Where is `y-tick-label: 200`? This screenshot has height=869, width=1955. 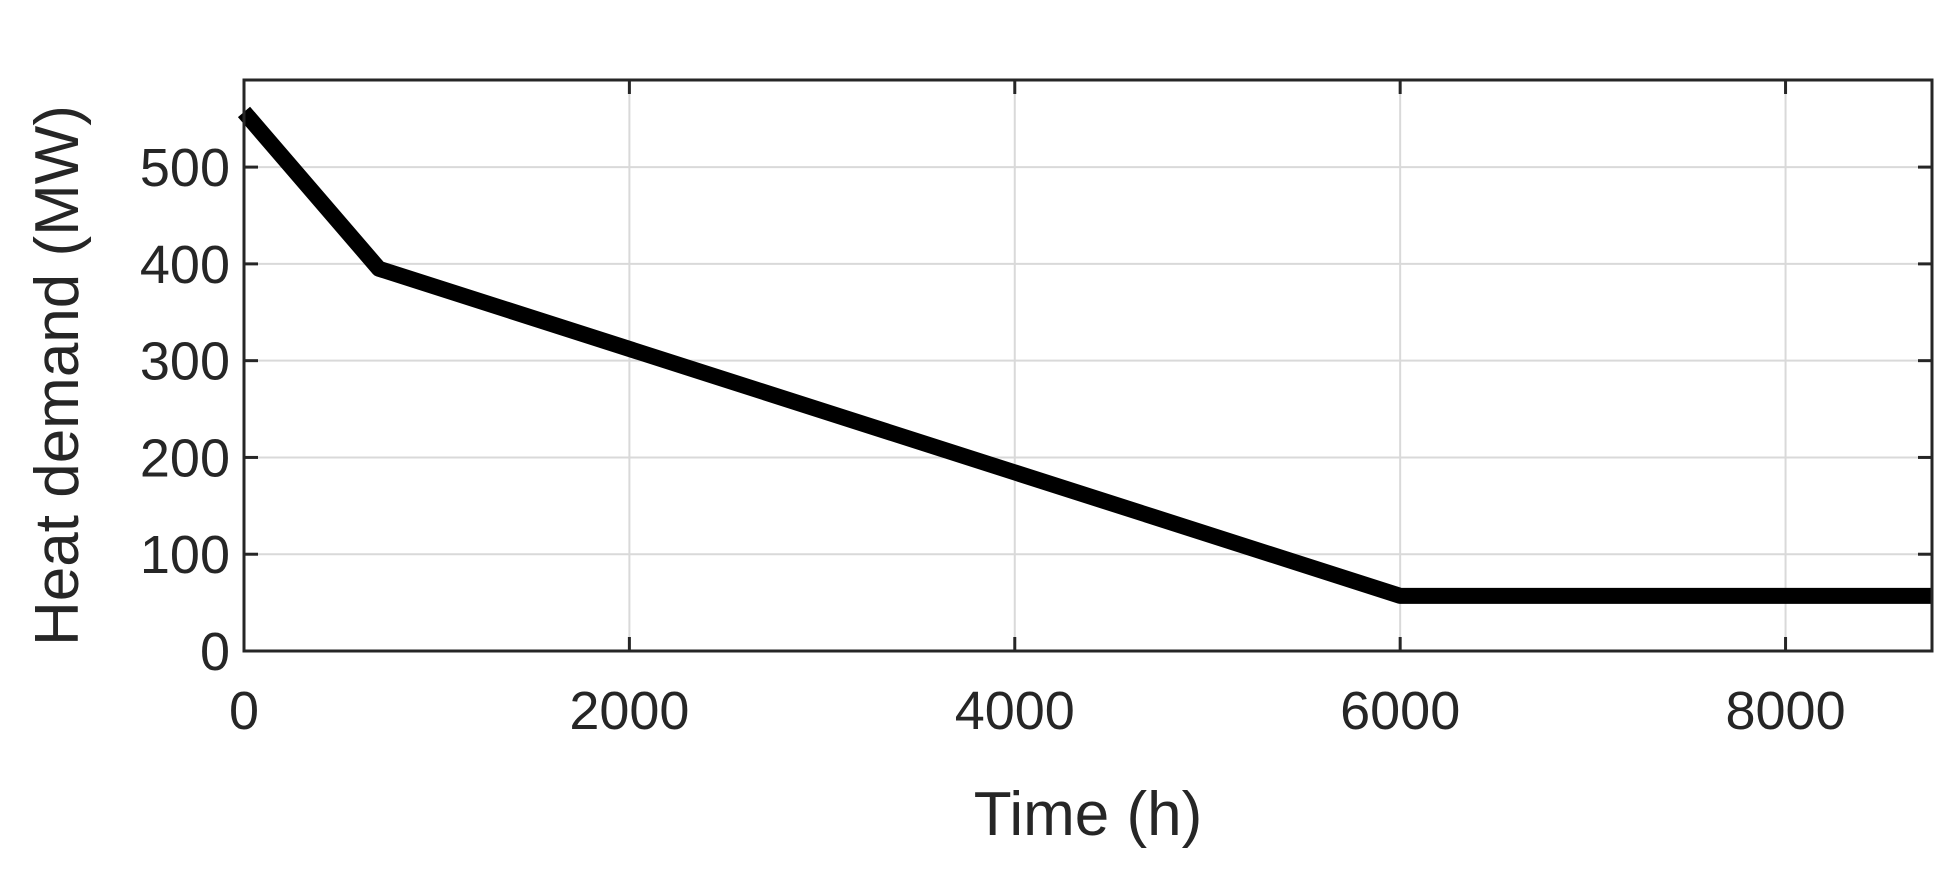 y-tick-label: 200 is located at coordinates (185, 458).